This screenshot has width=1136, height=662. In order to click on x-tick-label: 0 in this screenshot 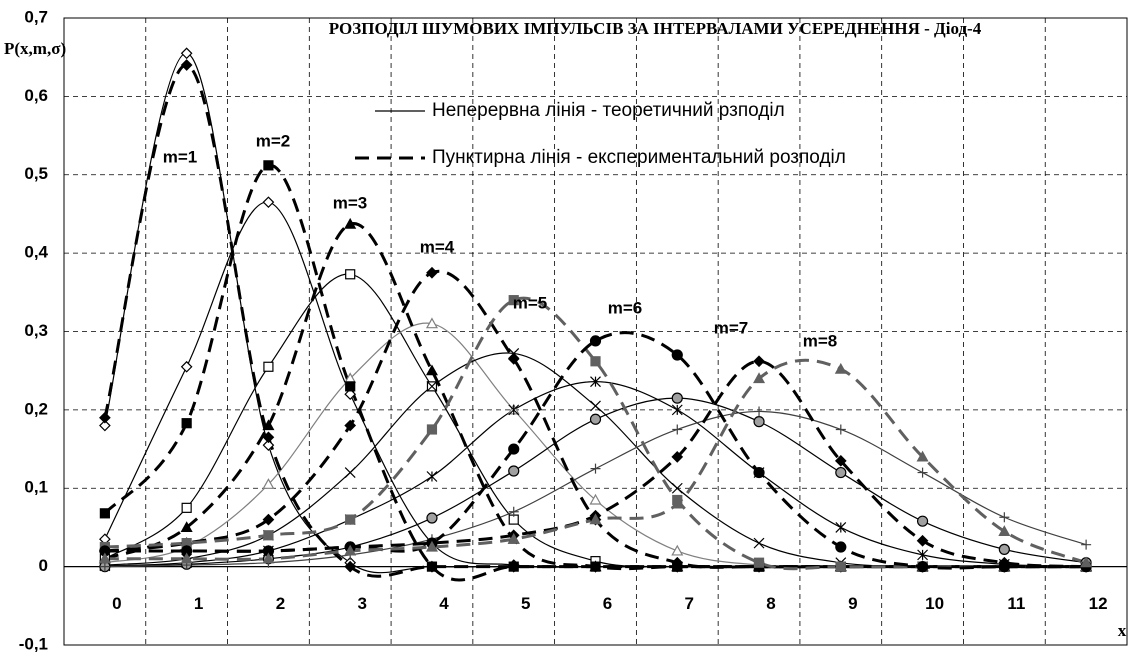, I will do `click(116, 603)`.